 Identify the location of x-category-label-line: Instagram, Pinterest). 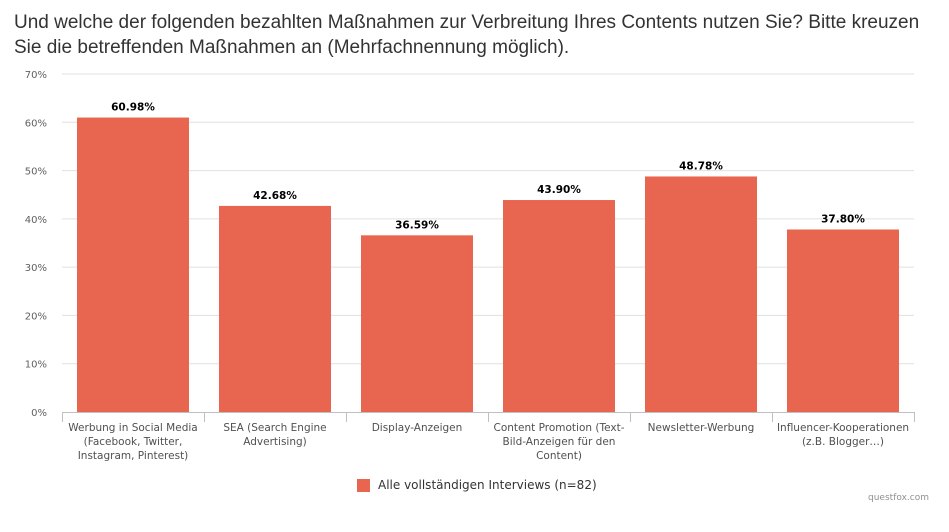
(133, 456).